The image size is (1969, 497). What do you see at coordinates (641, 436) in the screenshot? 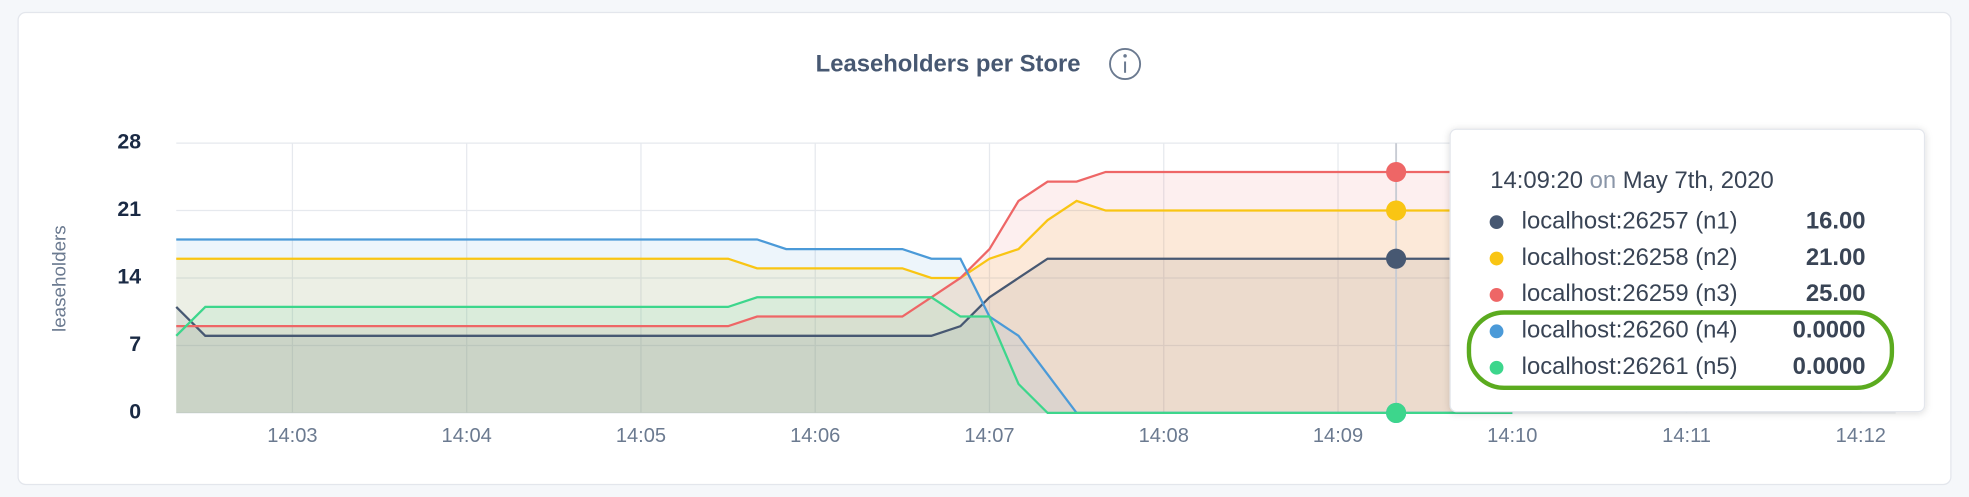
I see `x-tick-label: 14:05` at bounding box center [641, 436].